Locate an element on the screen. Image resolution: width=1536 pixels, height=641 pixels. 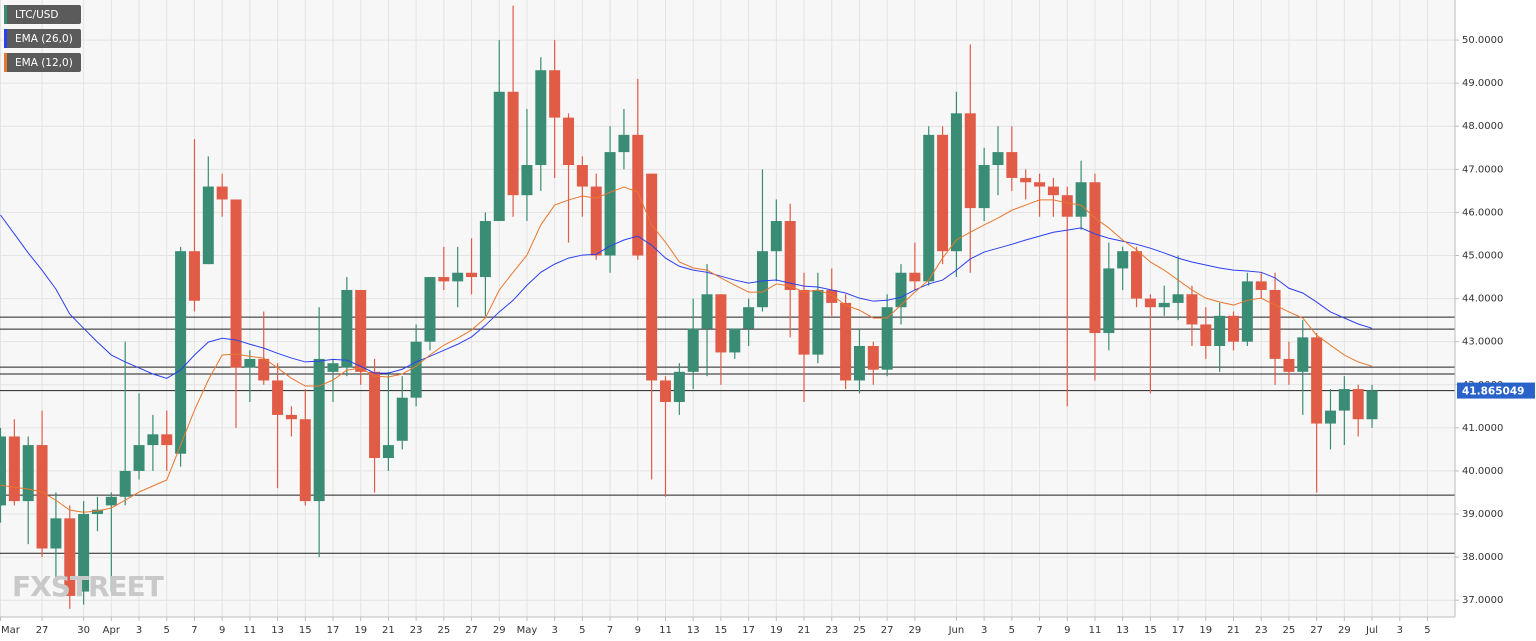
y-tick-label: 49.0000 is located at coordinates (1482, 83).